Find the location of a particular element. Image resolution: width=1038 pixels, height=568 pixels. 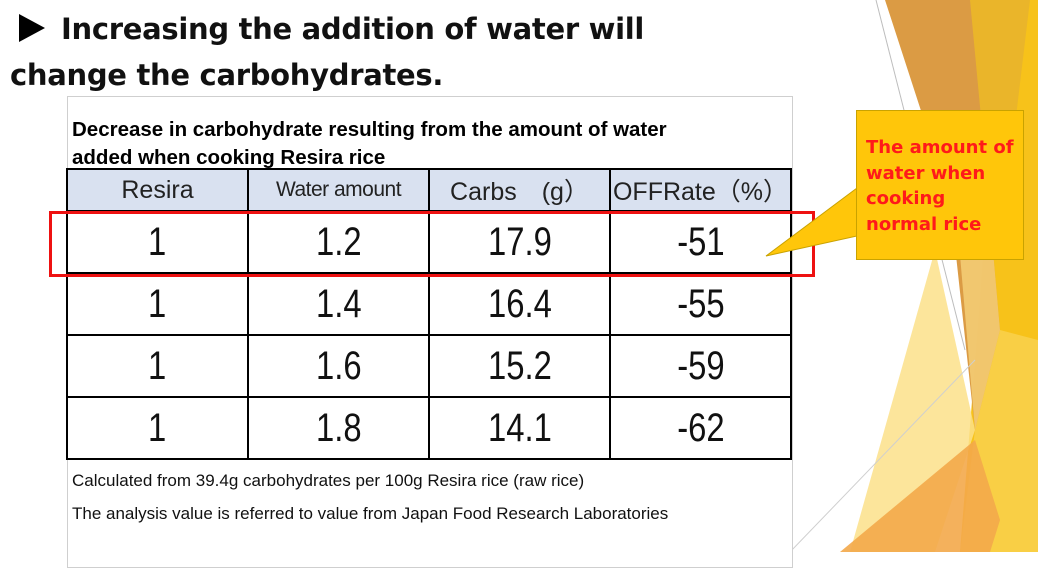

cell-off-rate: -51 is located at coordinates (700, 242).